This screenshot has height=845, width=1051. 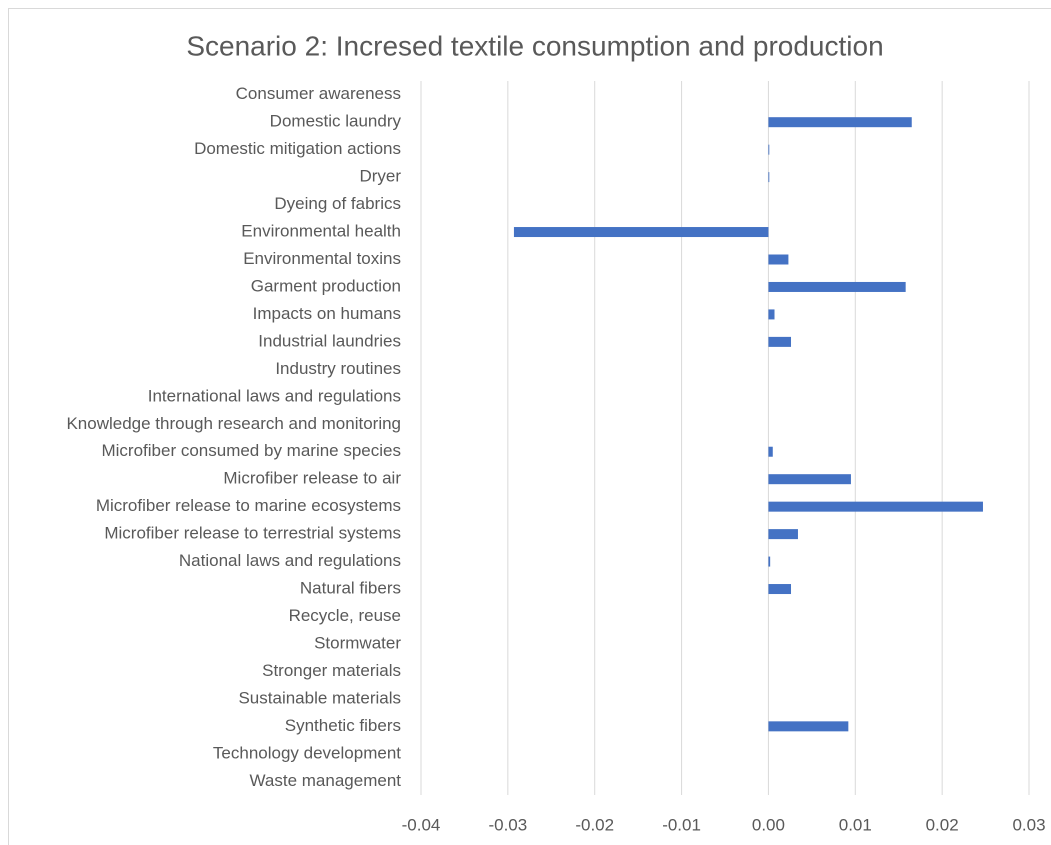 What do you see at coordinates (594, 824) in the screenshot?
I see `x-tick-label: -0.02` at bounding box center [594, 824].